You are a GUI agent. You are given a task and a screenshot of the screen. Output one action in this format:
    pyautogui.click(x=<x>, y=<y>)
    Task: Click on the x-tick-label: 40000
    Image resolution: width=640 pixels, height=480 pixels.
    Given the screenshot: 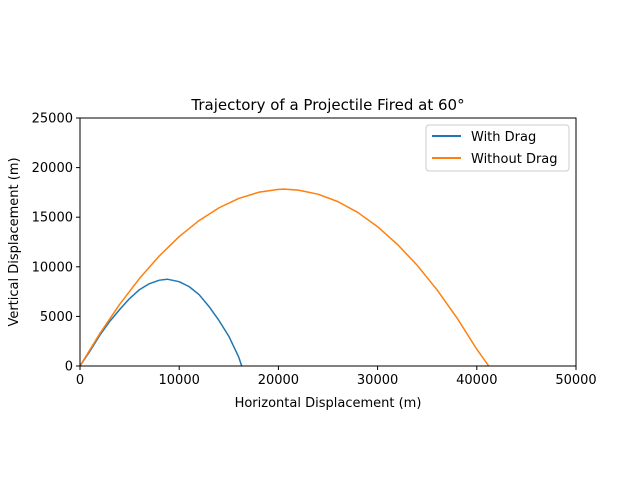 What is the action you would take?
    pyautogui.click(x=476, y=380)
    